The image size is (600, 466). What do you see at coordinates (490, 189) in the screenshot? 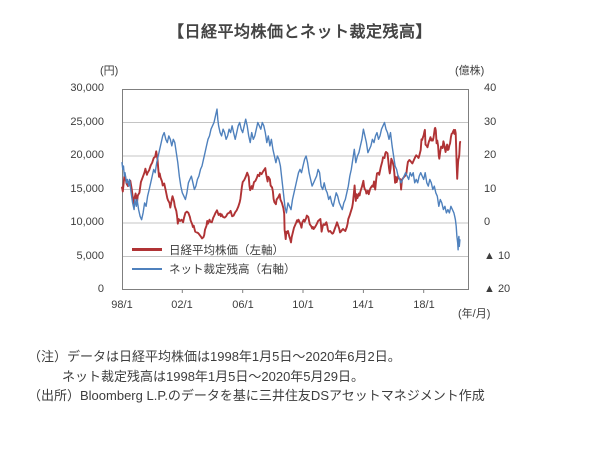
I see `right-axis-tick-label: 10` at bounding box center [490, 189].